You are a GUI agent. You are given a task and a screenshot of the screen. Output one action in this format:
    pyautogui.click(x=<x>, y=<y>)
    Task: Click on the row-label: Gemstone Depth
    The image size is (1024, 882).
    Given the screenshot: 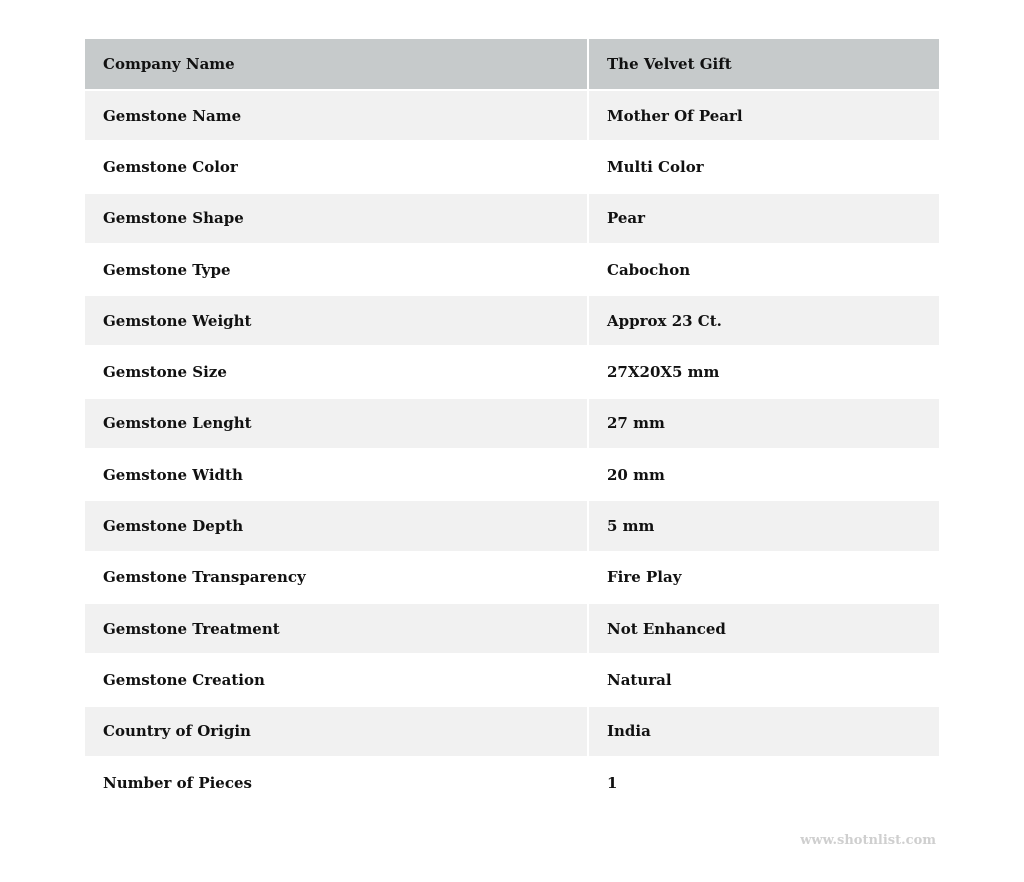 What is the action you would take?
    pyautogui.click(x=336, y=526)
    